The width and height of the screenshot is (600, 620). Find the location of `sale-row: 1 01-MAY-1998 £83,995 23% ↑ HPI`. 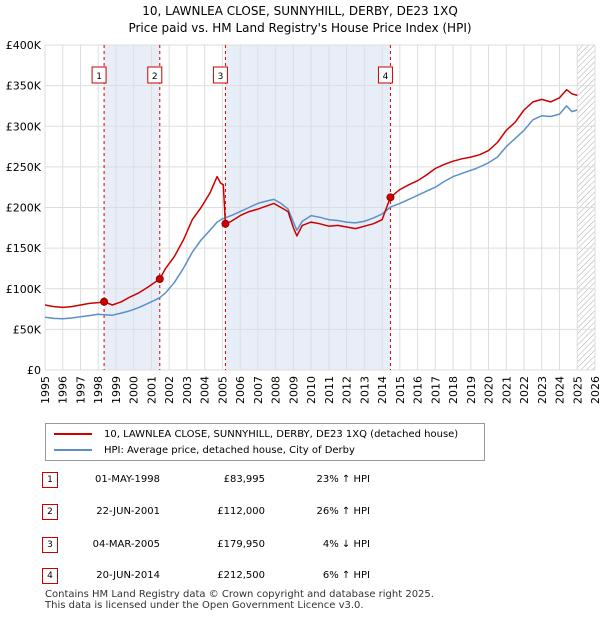

sale-row: 1 01-MAY-1998 £83,995 23% ↑ HPI is located at coordinates (300, 482).